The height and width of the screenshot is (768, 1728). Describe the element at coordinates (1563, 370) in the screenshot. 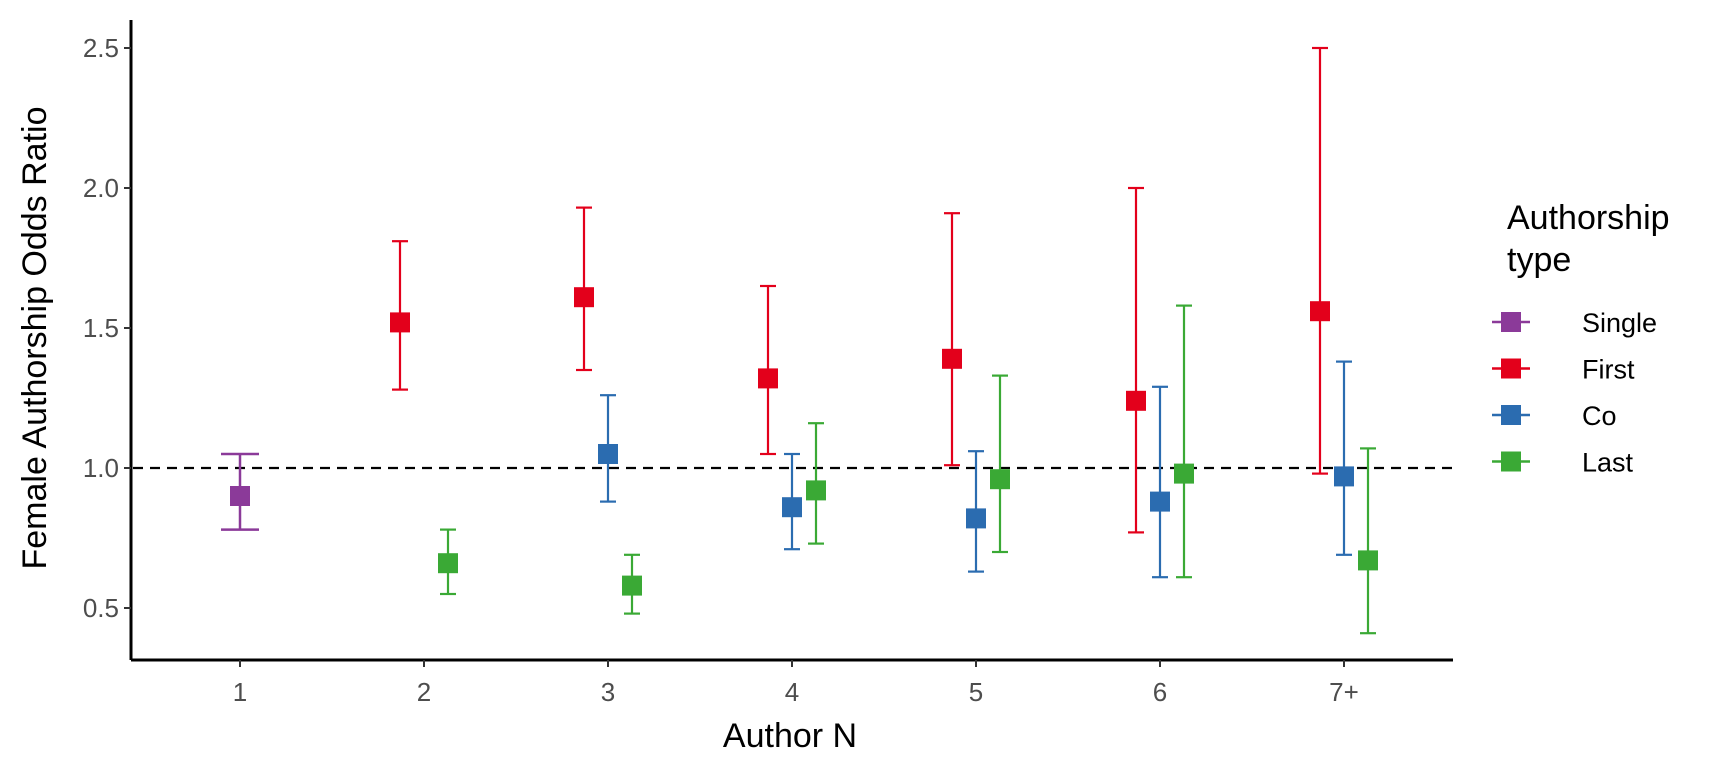

I see `legend-item-first: First` at that location.